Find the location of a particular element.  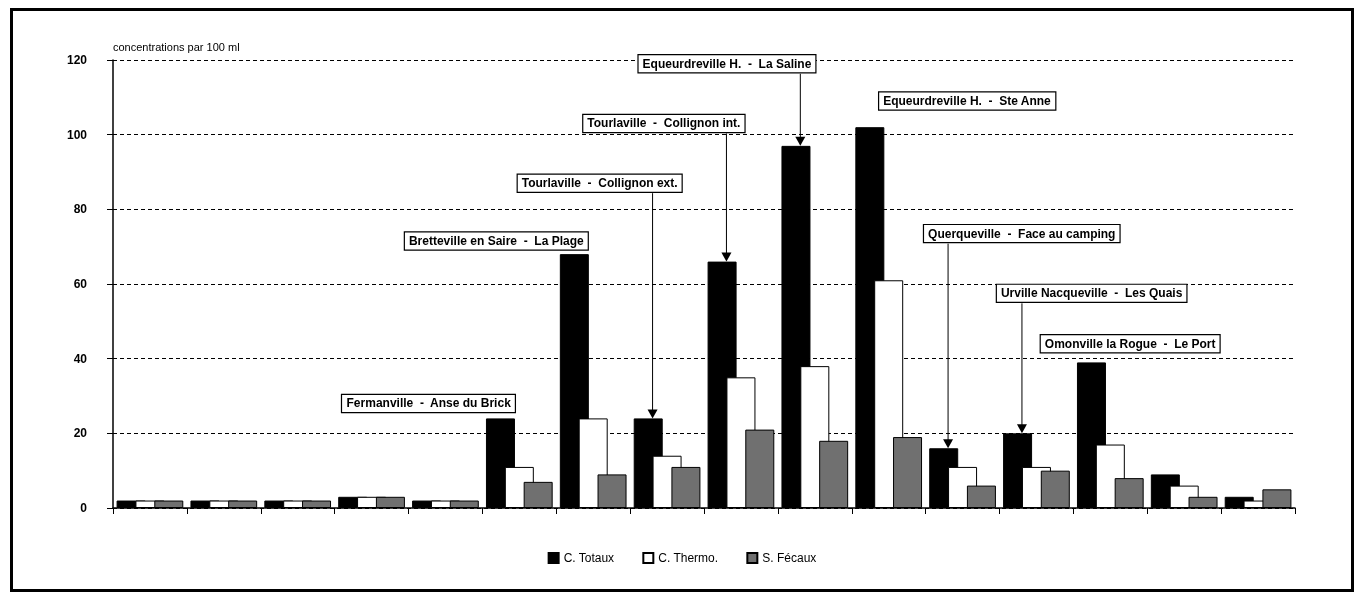

annotation: Equeurdreville H. - Ste Anne is located at coordinates (967, 101).